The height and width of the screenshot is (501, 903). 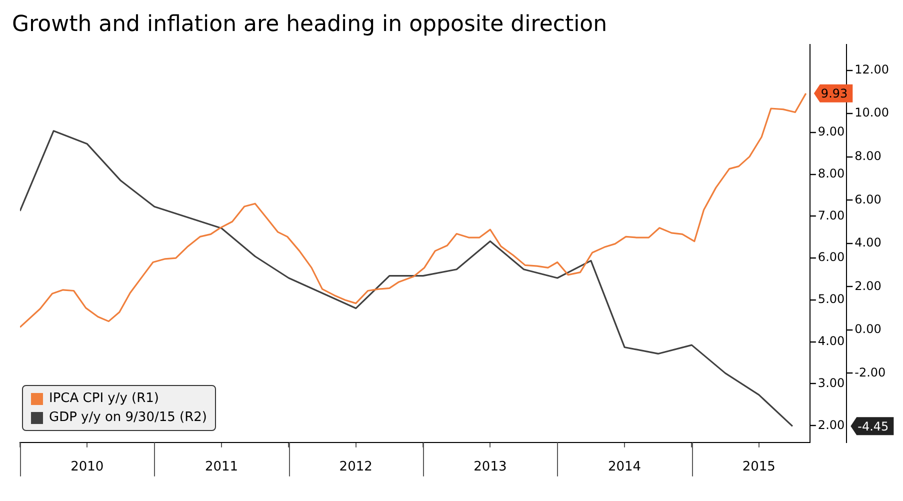 What do you see at coordinates (868, 329) in the screenshot?
I see `y2-tick-label: 0.00` at bounding box center [868, 329].